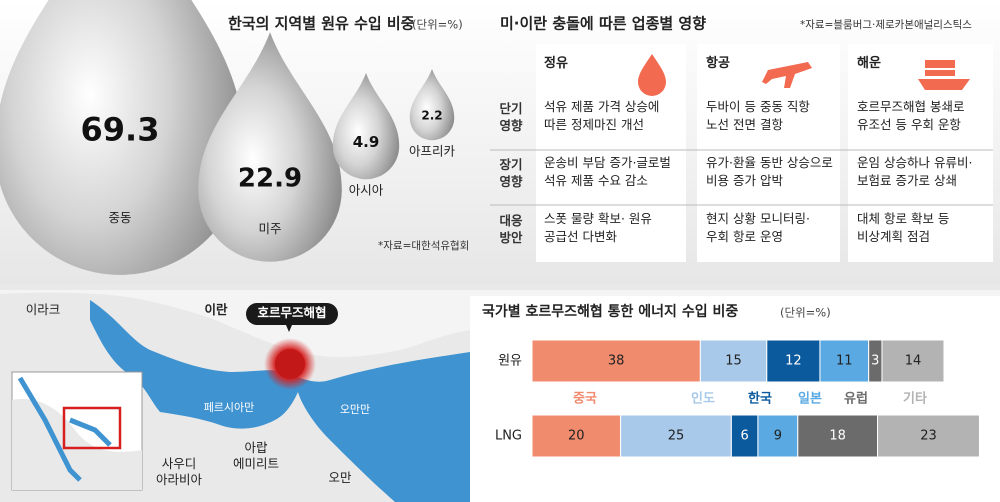 The width and height of the screenshot is (1000, 502). I want to click on hormuz-marker, so click(290, 364).